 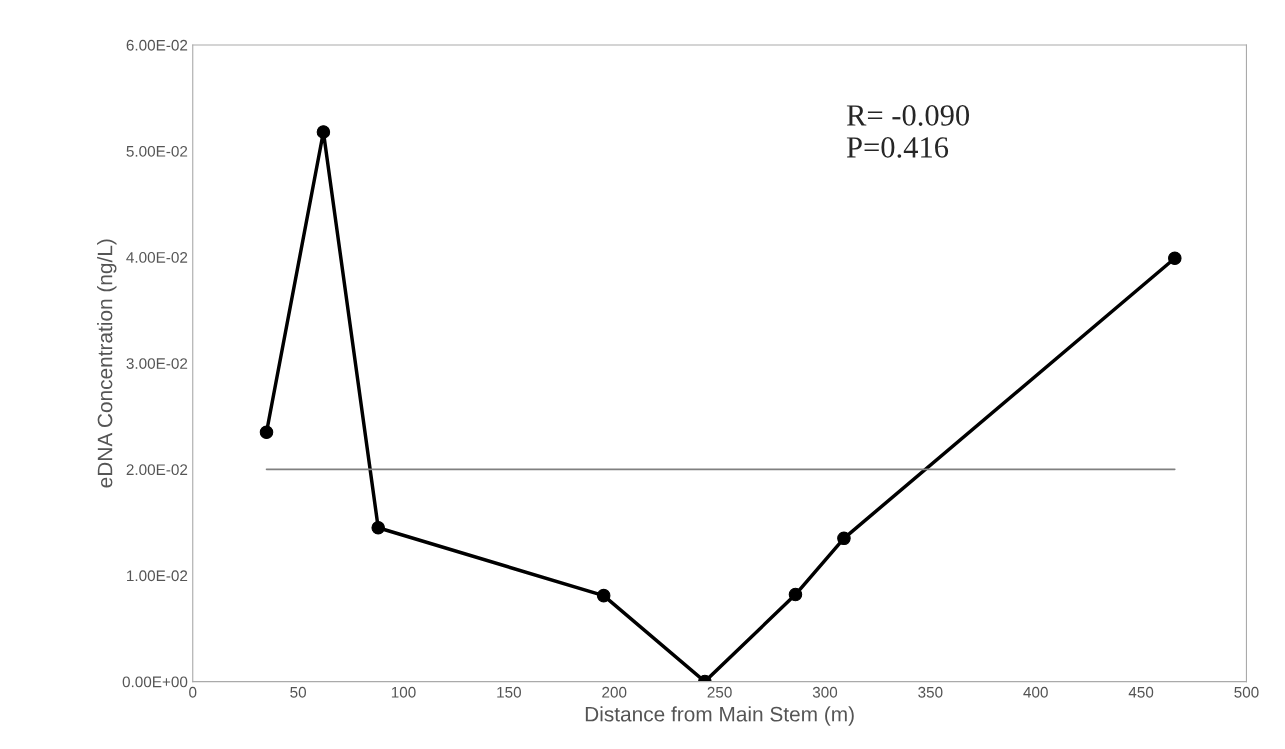 What do you see at coordinates (155, 682) in the screenshot?
I see `y-tick-label: 0.00E+00` at bounding box center [155, 682].